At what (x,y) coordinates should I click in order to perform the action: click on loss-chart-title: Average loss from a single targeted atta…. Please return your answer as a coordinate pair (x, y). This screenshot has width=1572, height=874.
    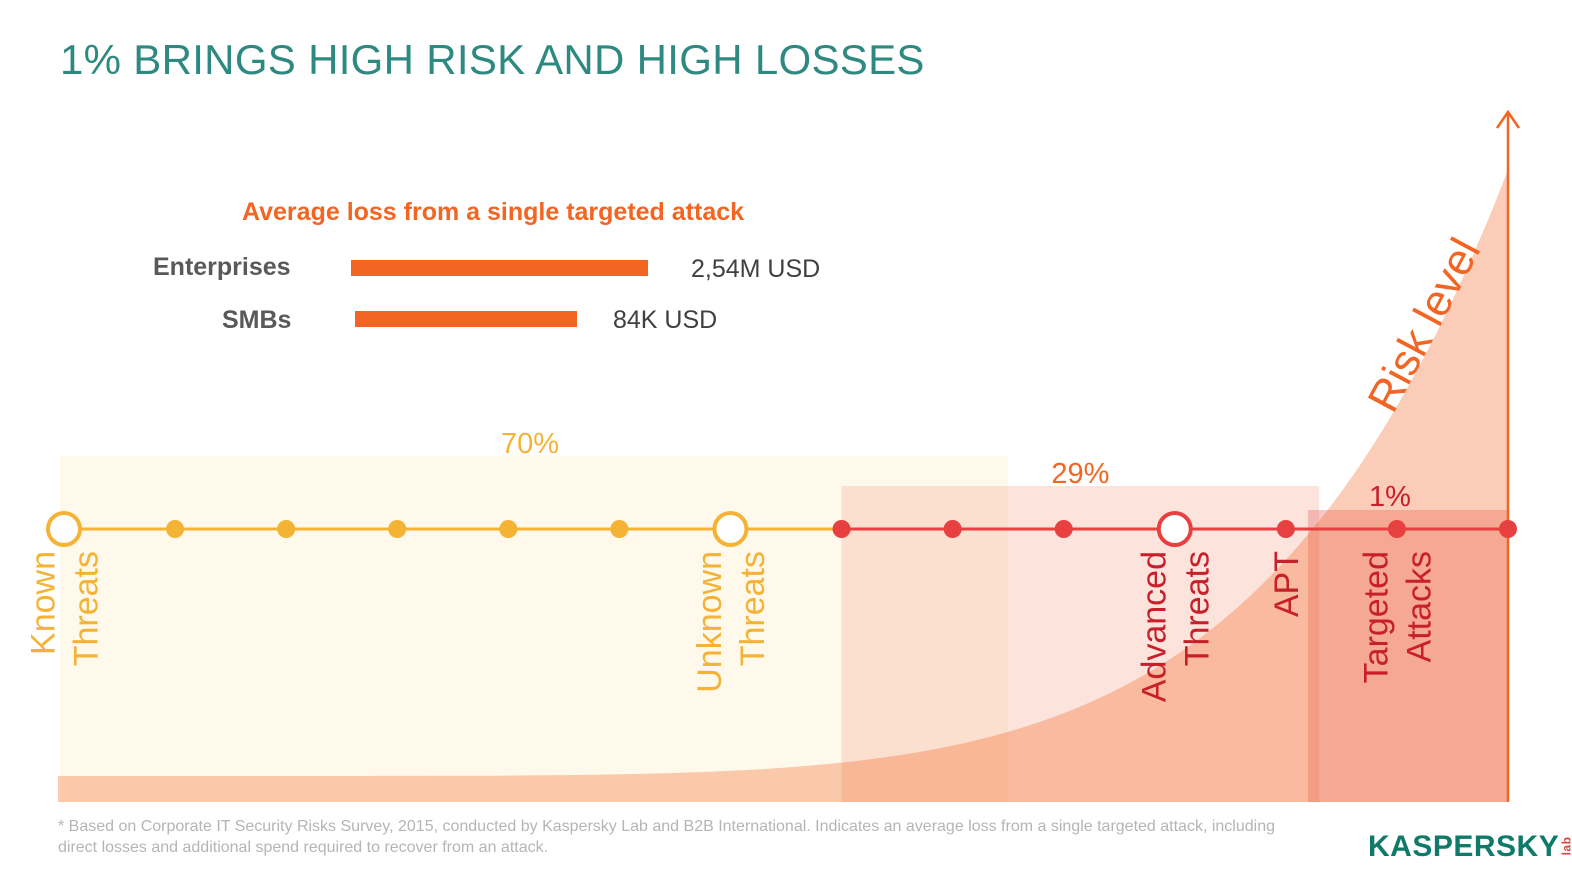
    Looking at the image, I should click on (493, 212).